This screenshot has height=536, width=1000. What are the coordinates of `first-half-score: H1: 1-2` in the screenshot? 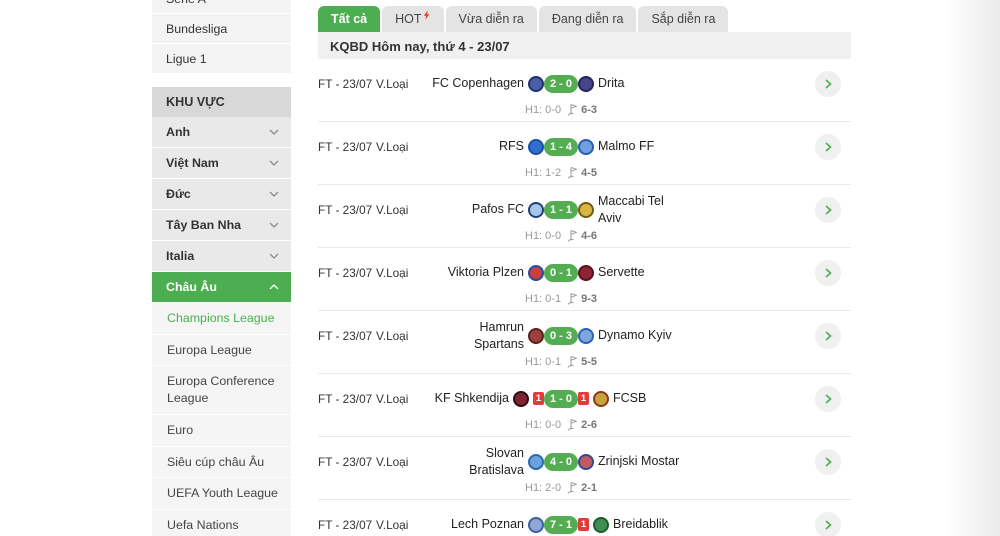 It's located at (543, 172).